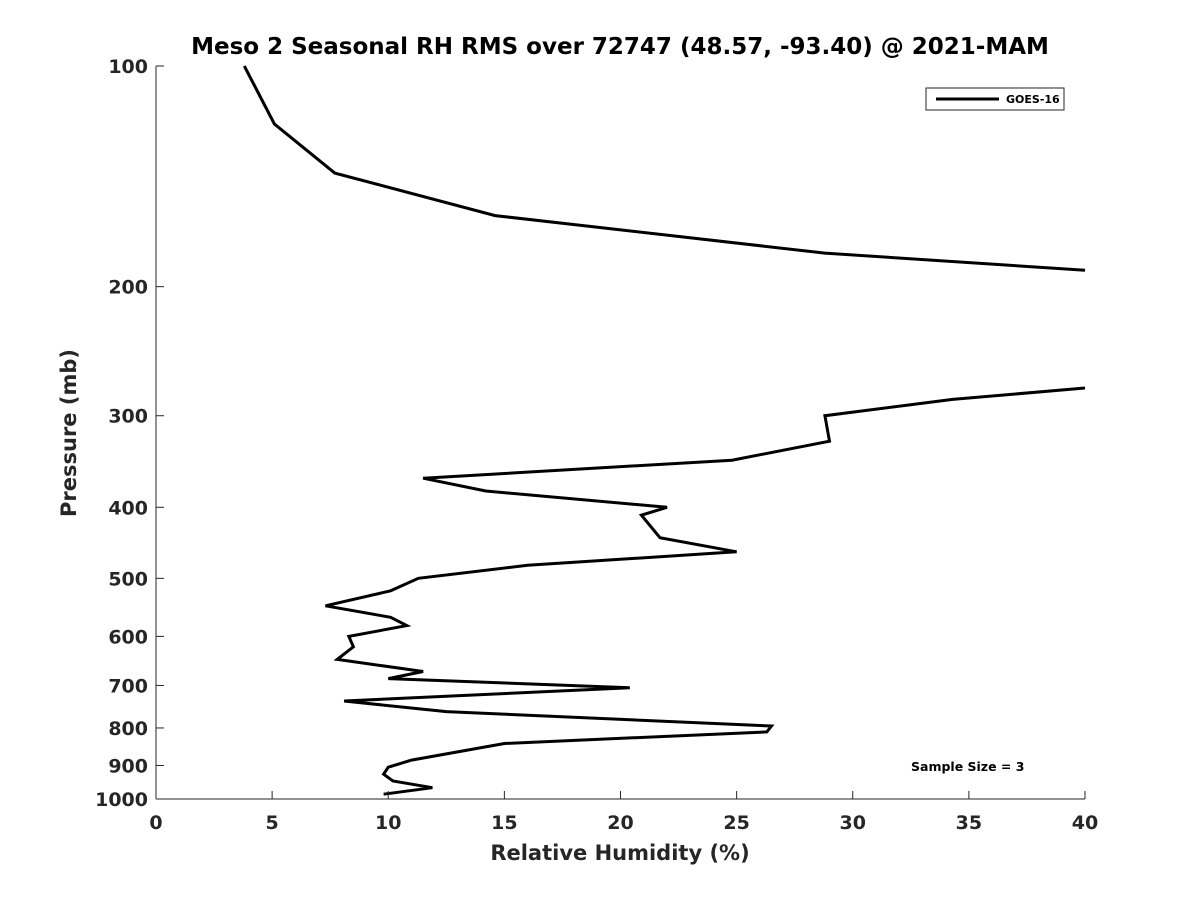  What do you see at coordinates (121, 800) in the screenshot?
I see `y-tick-label: 1000` at bounding box center [121, 800].